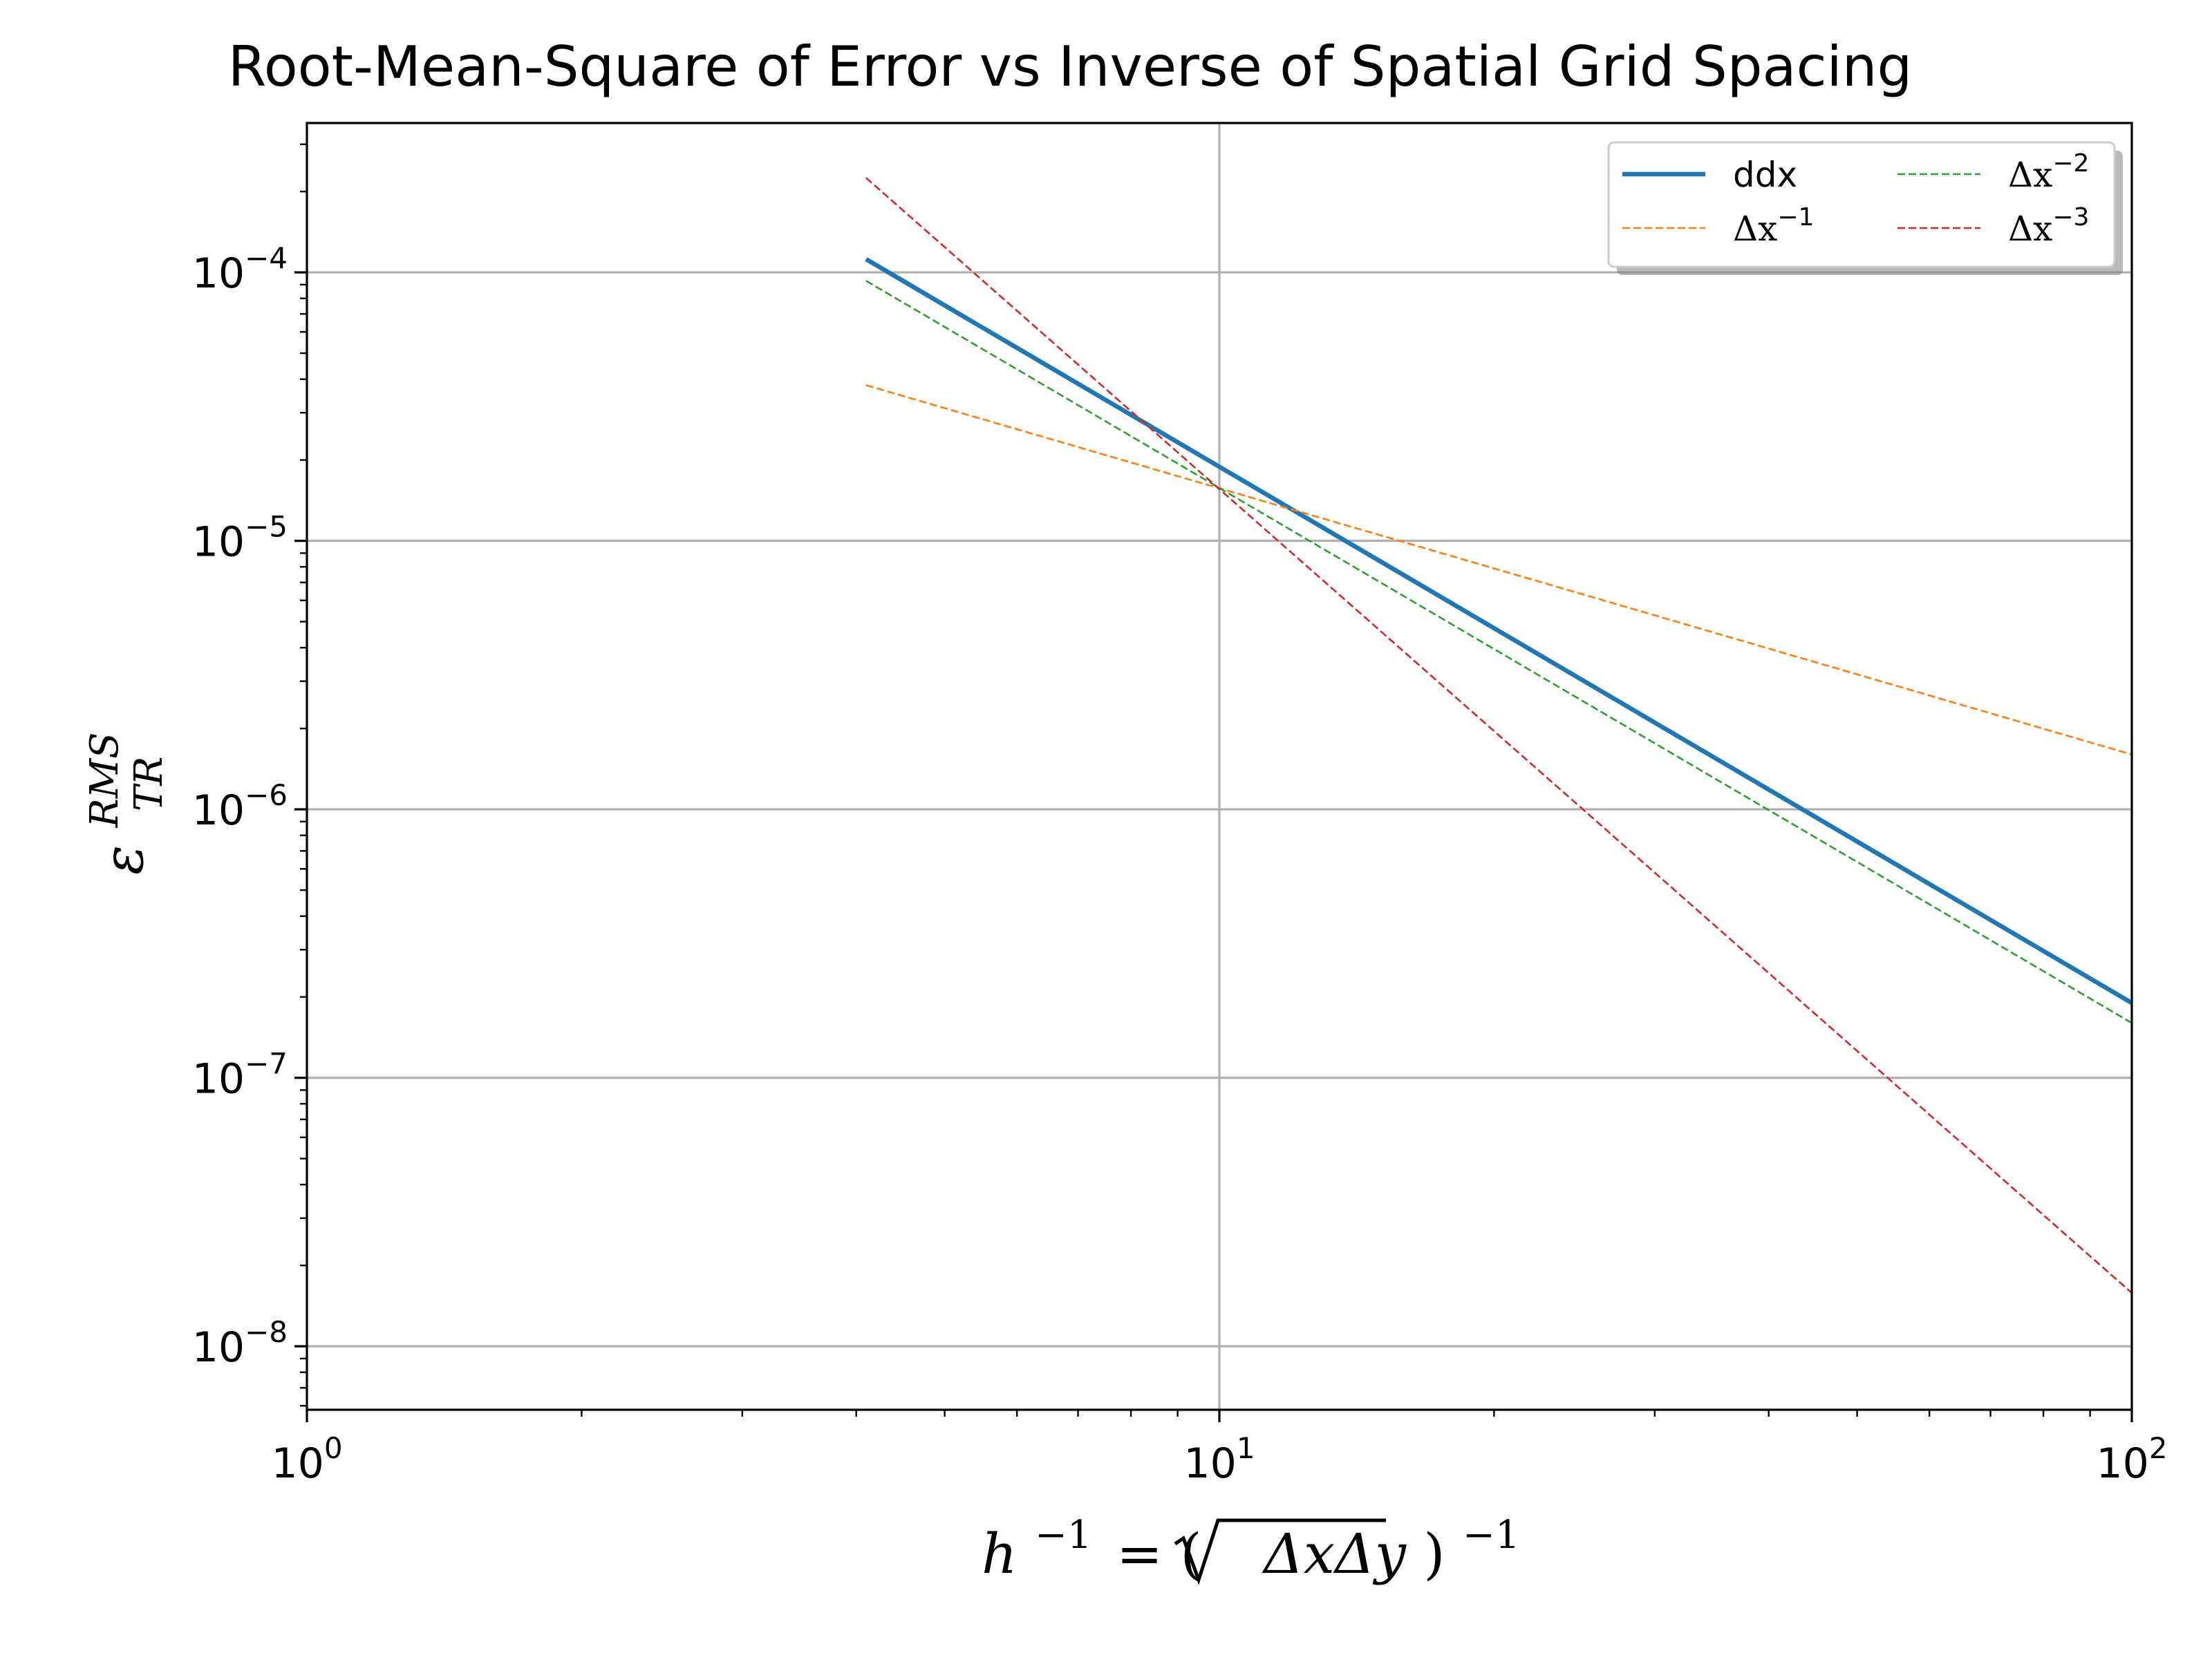 The height and width of the screenshot is (1662, 2212). What do you see at coordinates (123, 860) in the screenshot?
I see `y-axis-label-epsilon: ε` at bounding box center [123, 860].